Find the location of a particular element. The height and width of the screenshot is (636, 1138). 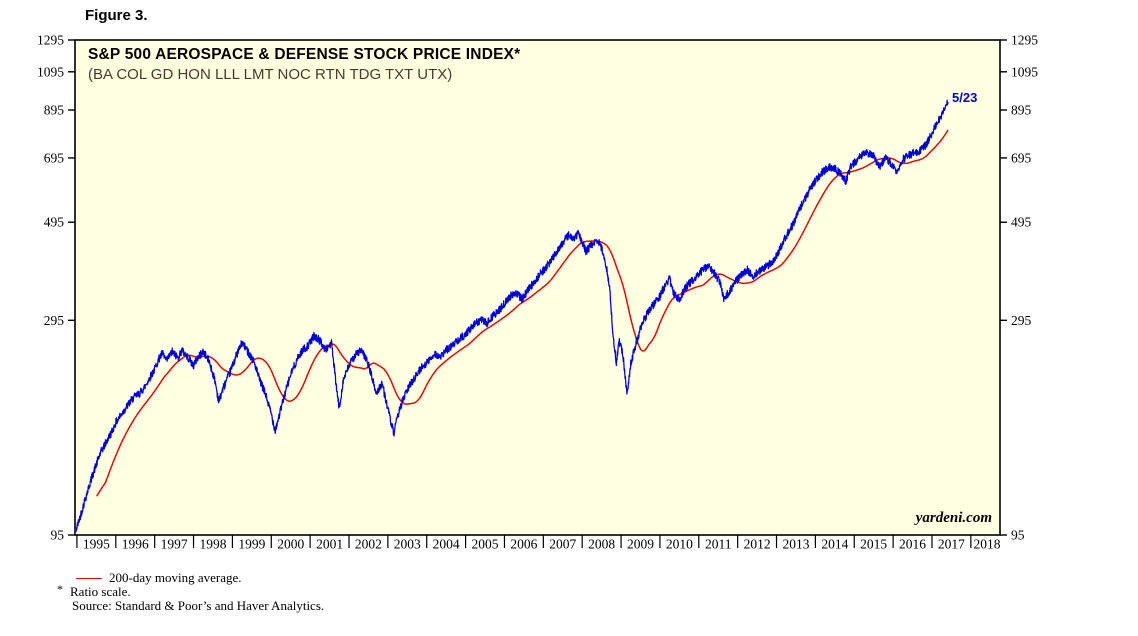

footnote-ratio: * Ratio scale. is located at coordinates (94, 591).